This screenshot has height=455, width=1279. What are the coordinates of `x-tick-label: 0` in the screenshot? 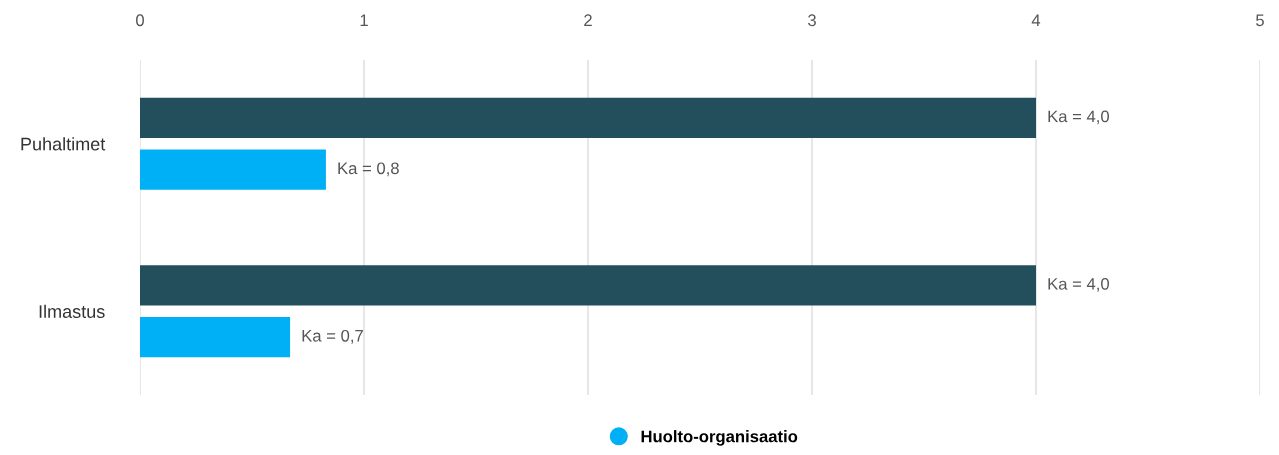 It's located at (140, 20).